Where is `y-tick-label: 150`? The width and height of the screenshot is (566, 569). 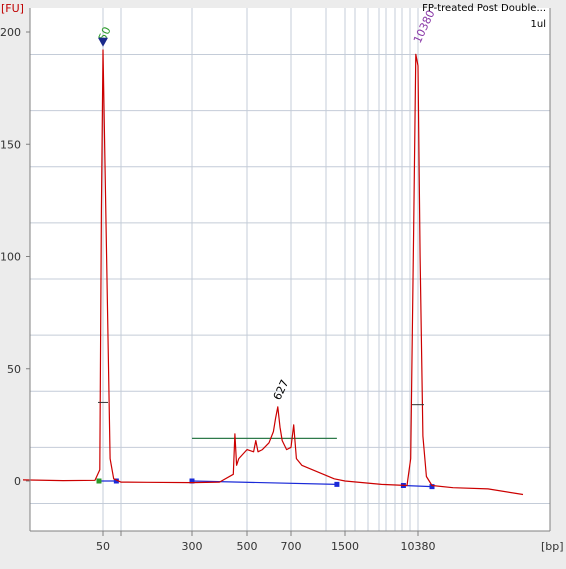
y-tick-label: 150 is located at coordinates (10, 144).